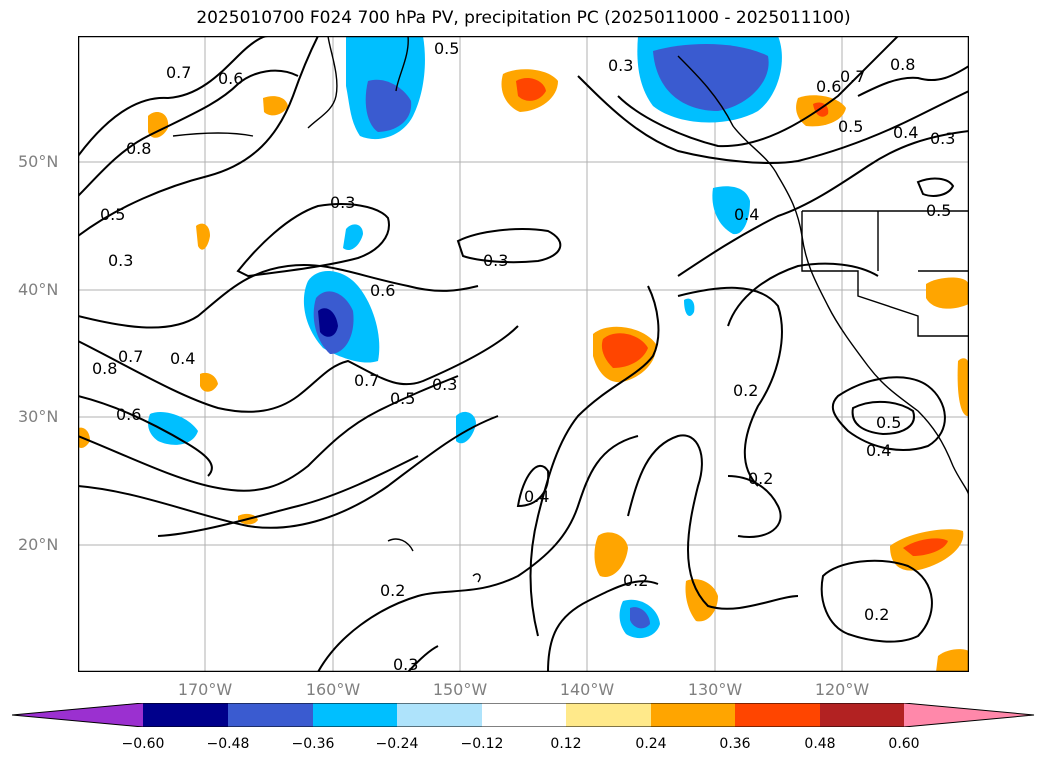 This screenshot has height=765, width=1047. What do you see at coordinates (651, 744) in the screenshot?
I see `colorbar-tick: 0.24` at bounding box center [651, 744].